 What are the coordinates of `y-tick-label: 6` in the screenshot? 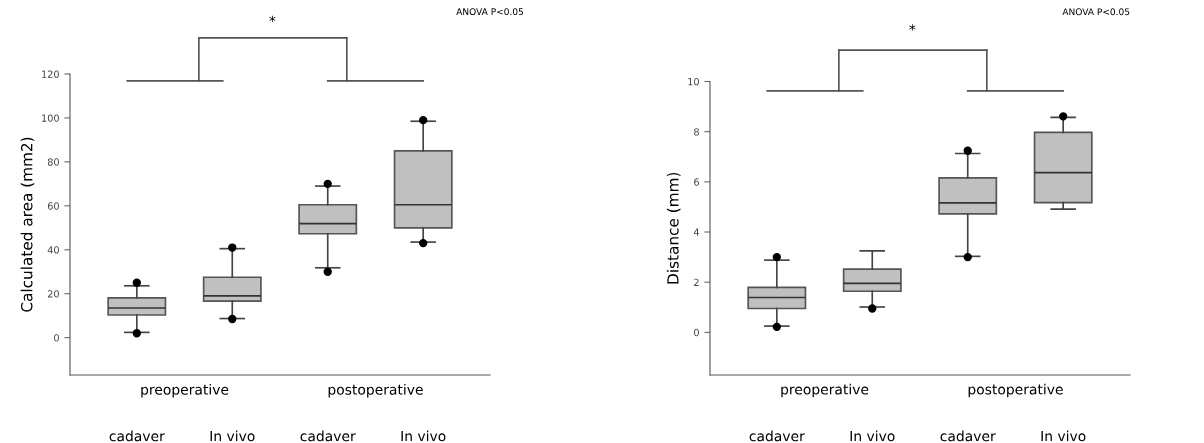 It's located at (696, 182).